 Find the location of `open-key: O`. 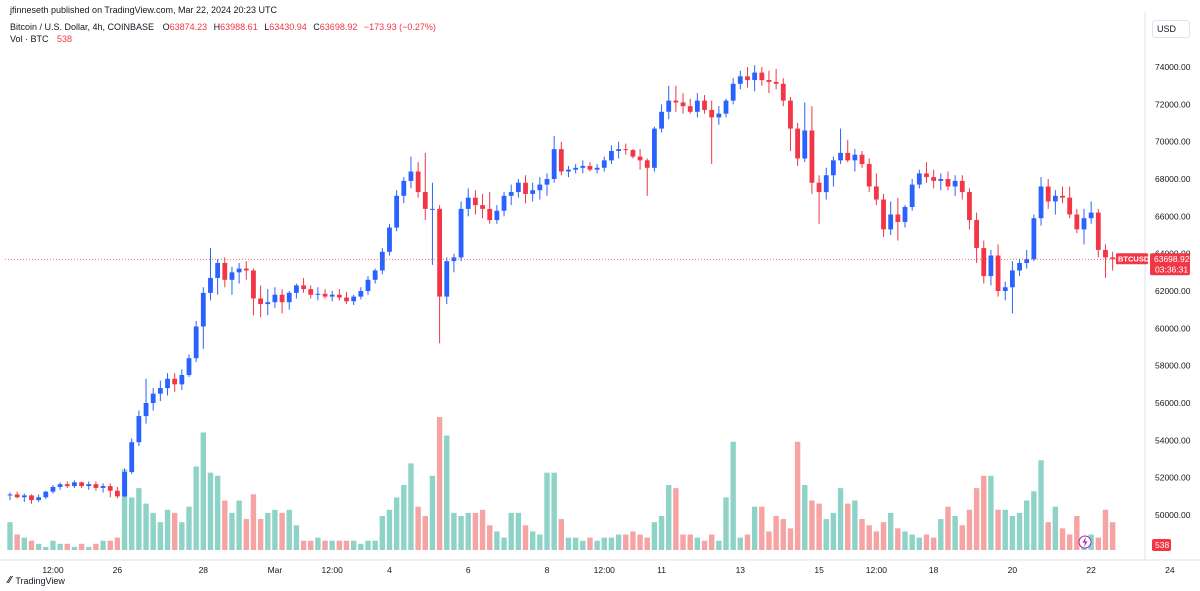

open-key: O is located at coordinates (166, 27).